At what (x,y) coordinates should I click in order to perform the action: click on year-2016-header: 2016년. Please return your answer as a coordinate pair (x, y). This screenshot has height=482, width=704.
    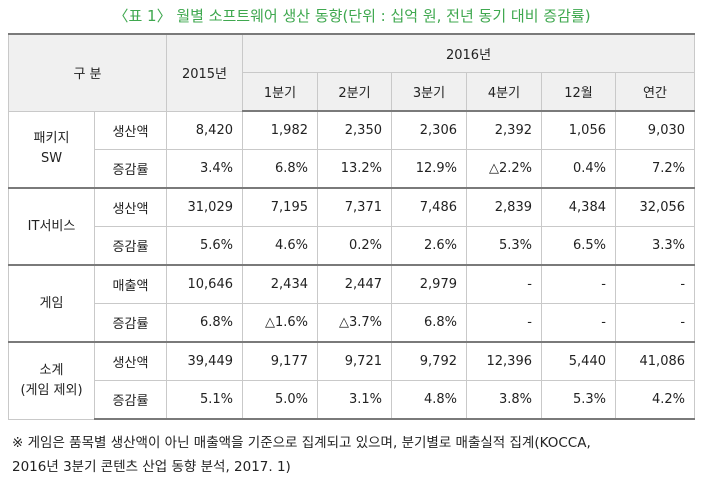
    Looking at the image, I should click on (468, 53).